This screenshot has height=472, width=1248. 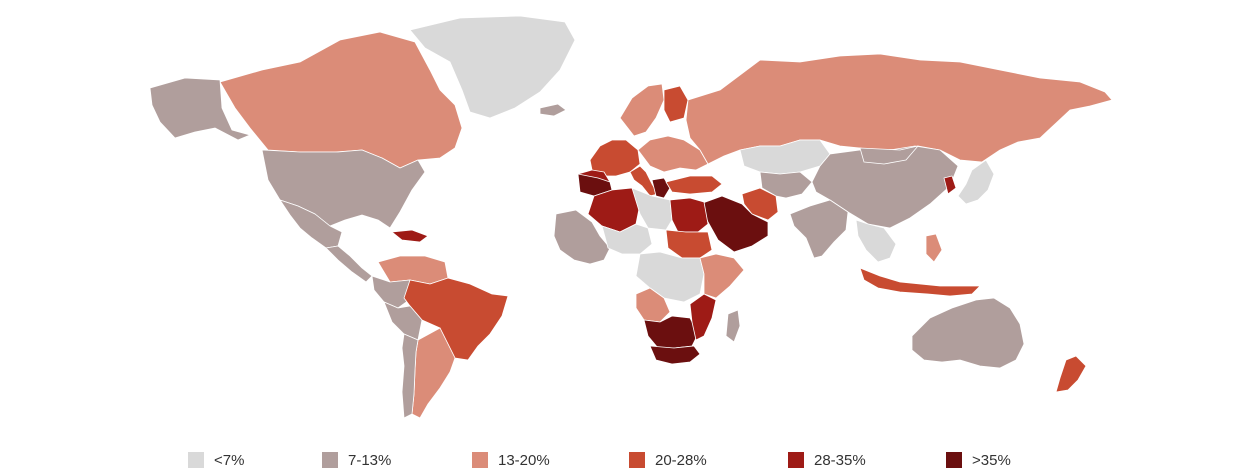 What do you see at coordinates (689, 215) in the screenshot?
I see `region-egypt` at bounding box center [689, 215].